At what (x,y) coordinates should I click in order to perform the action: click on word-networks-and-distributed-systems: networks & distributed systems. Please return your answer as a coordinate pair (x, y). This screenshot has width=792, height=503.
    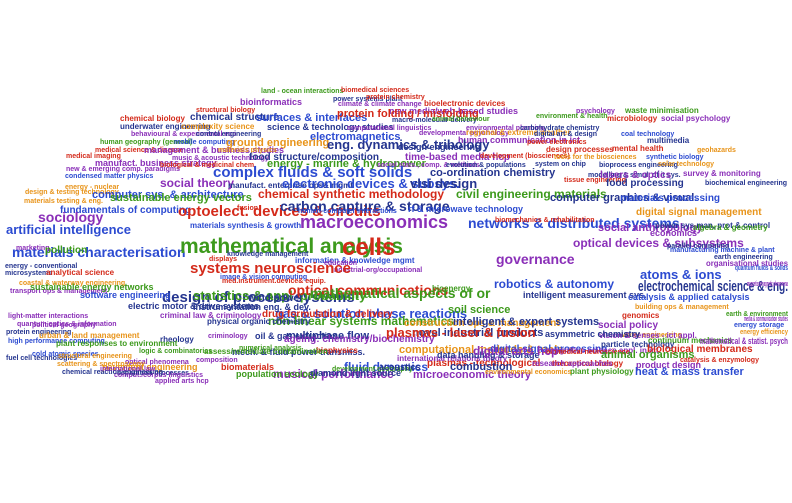
    Looking at the image, I should click on (574, 223).